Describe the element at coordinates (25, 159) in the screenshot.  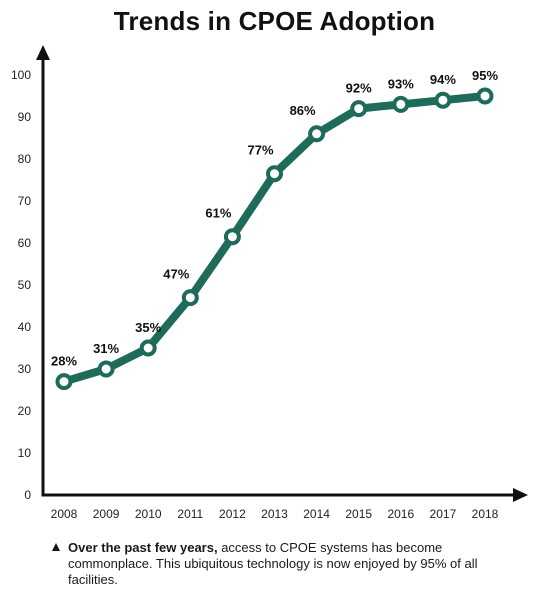
I see `y-tick-label: 80` at that location.